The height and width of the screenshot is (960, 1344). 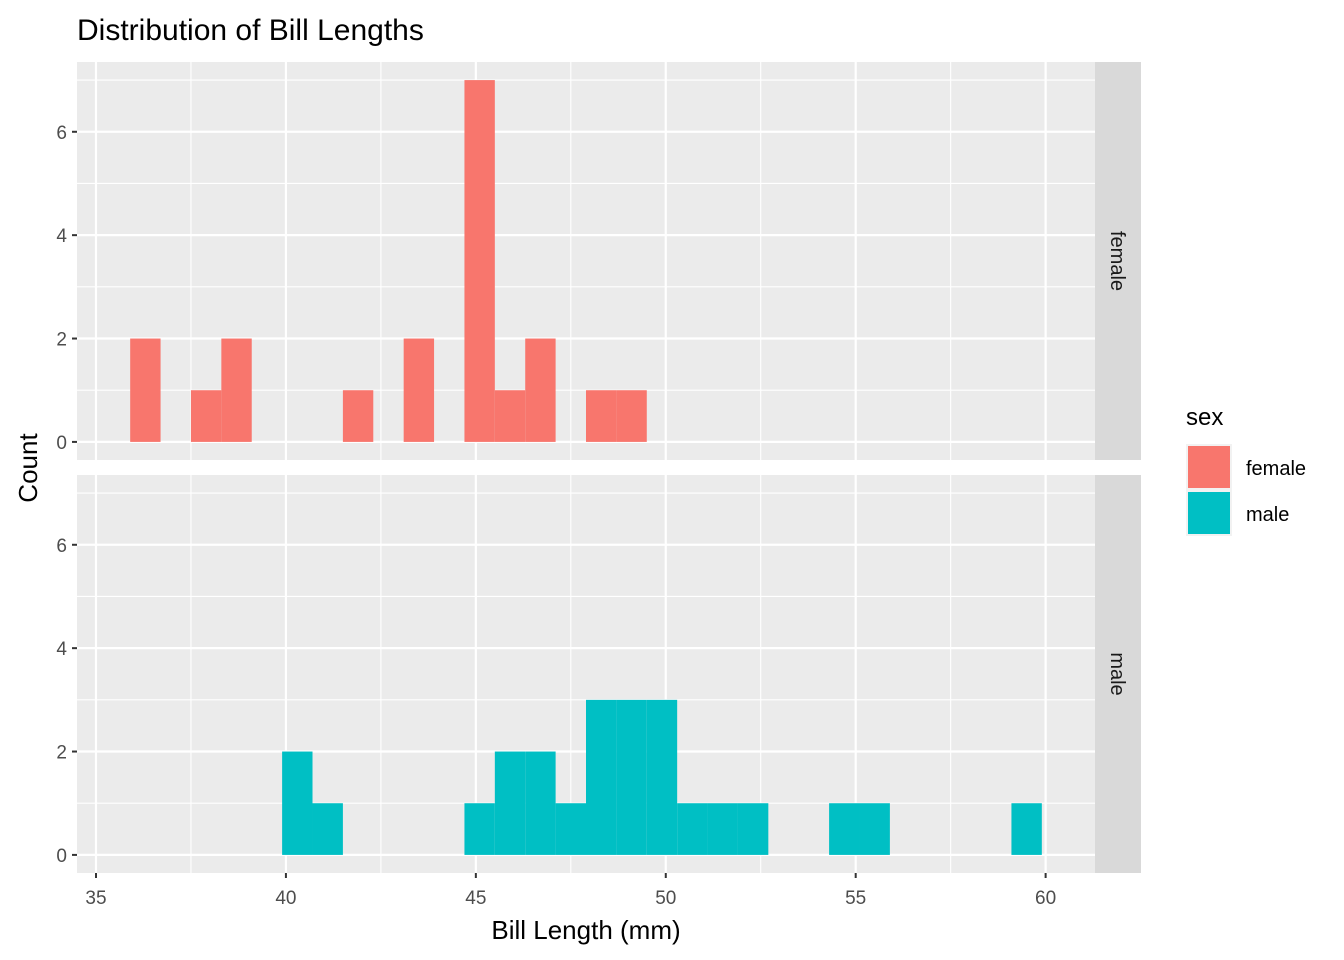 I want to click on x-tick-label: 55, so click(x=855, y=898).